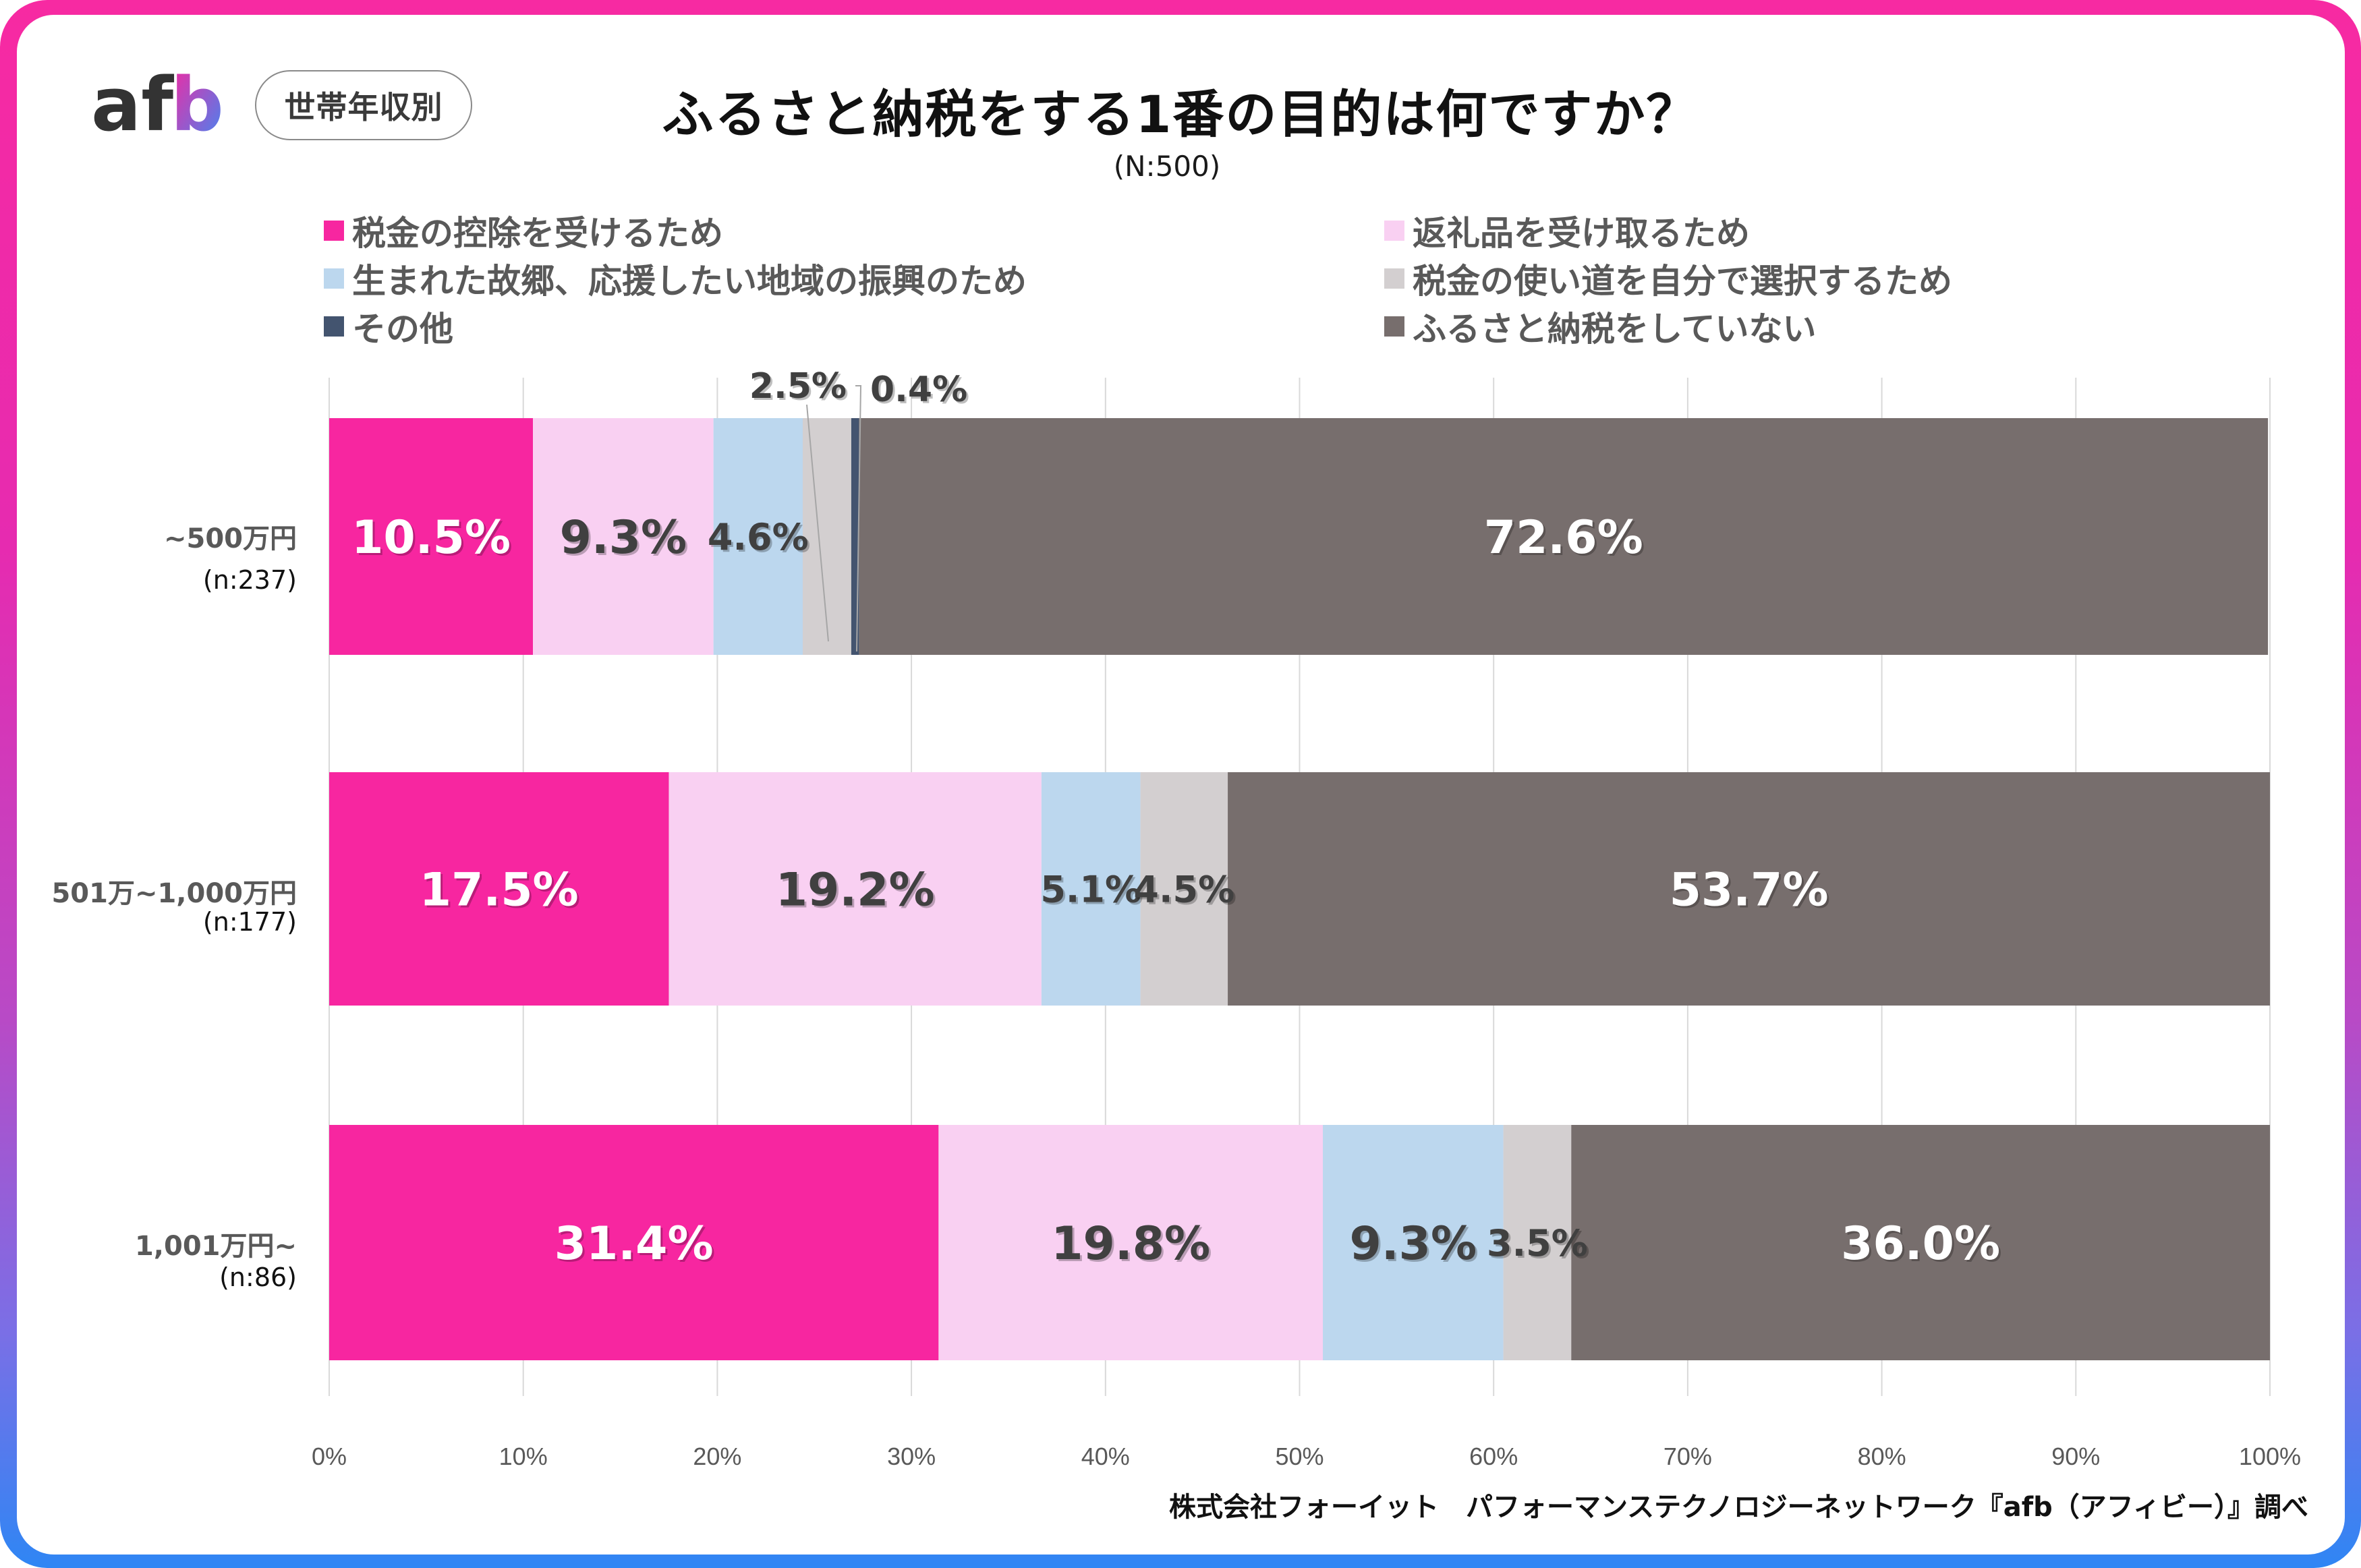  I want to click on data-label-shadow: 19.2%, so click(857, 892).